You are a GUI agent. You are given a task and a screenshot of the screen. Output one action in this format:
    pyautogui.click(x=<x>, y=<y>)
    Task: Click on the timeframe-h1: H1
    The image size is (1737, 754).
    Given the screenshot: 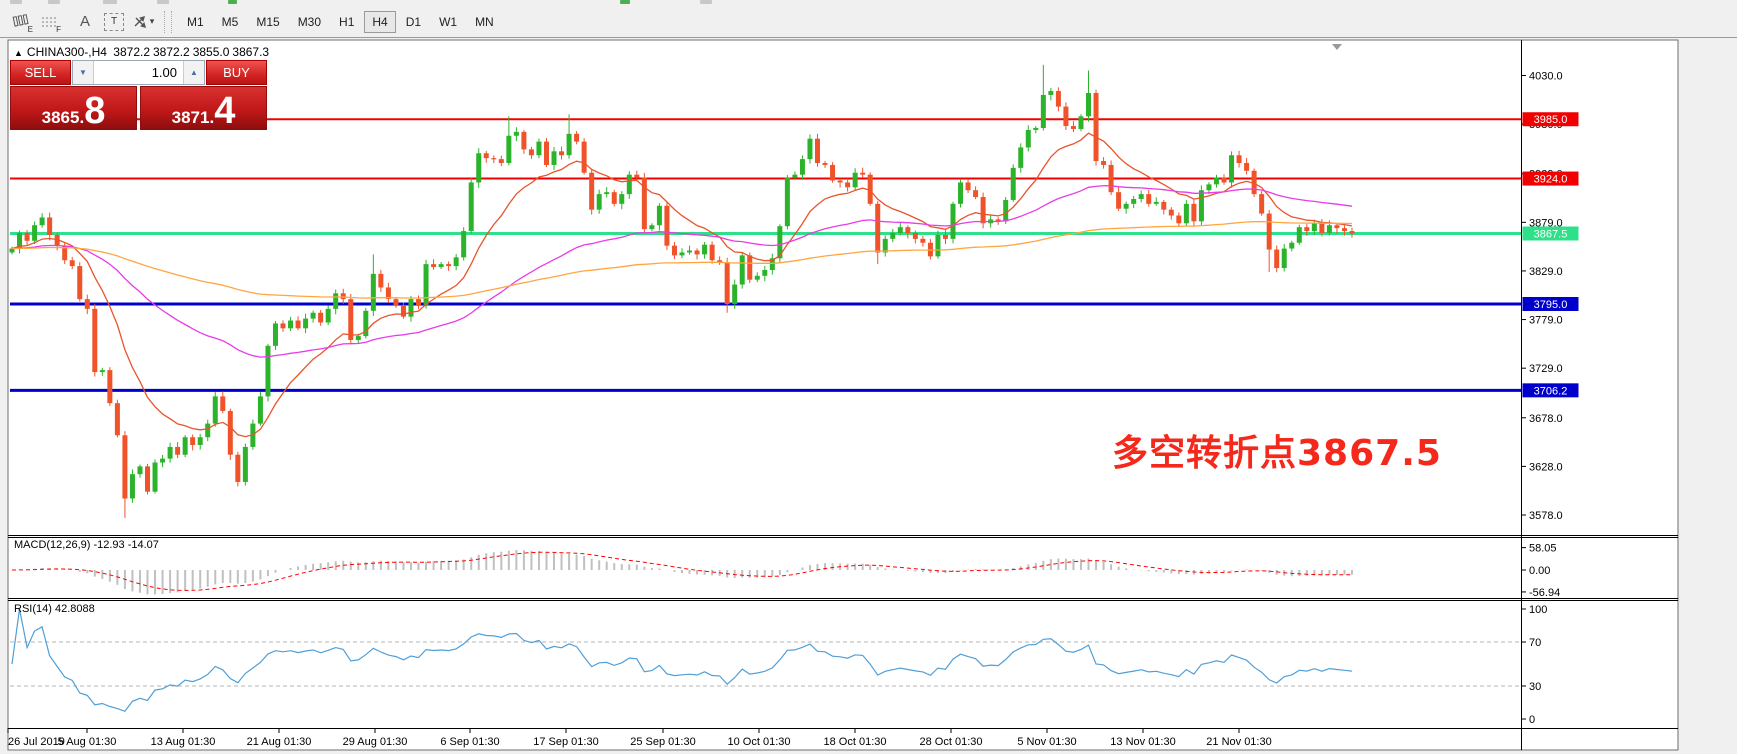 What is the action you would take?
    pyautogui.click(x=346, y=22)
    